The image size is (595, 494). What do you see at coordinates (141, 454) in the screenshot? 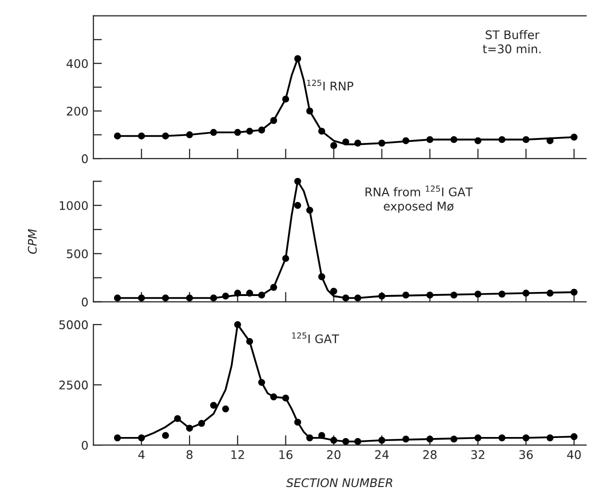
I see `x-tick-label: 4` at bounding box center [141, 454].